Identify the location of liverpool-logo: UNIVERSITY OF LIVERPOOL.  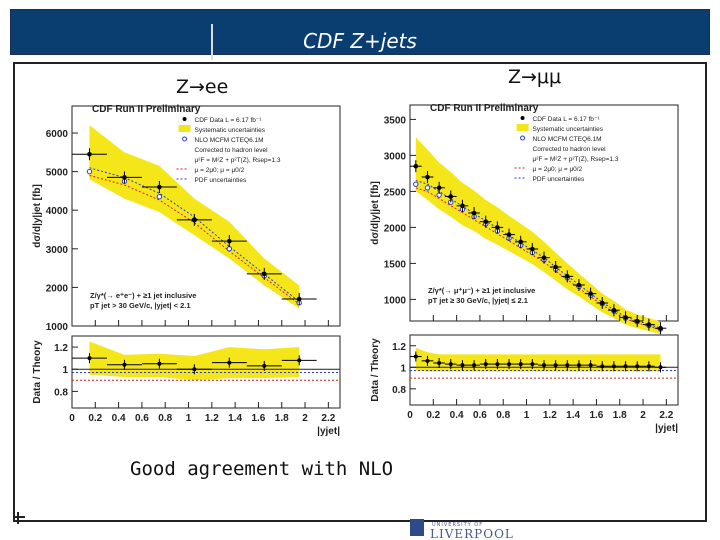
(461, 529).